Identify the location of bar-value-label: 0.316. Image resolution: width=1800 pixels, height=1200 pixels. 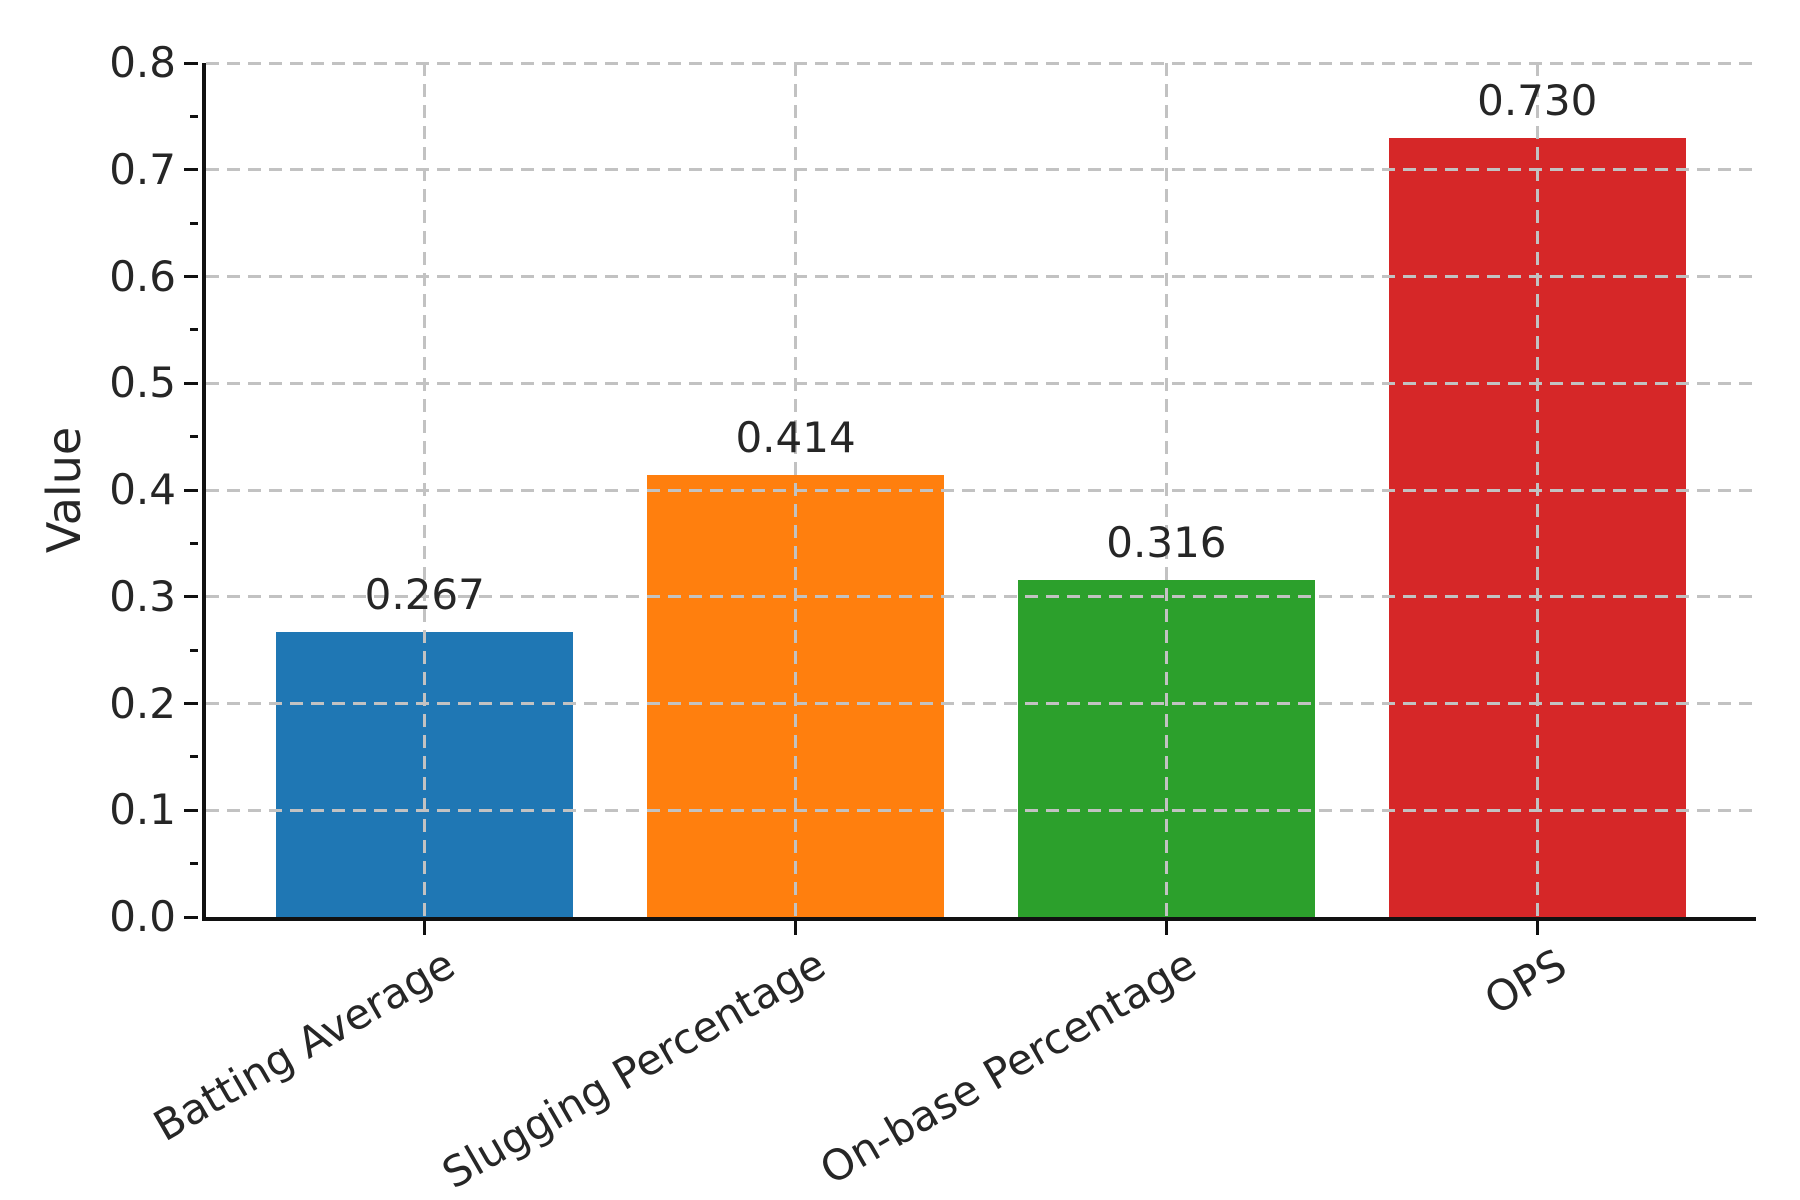
(1166, 542).